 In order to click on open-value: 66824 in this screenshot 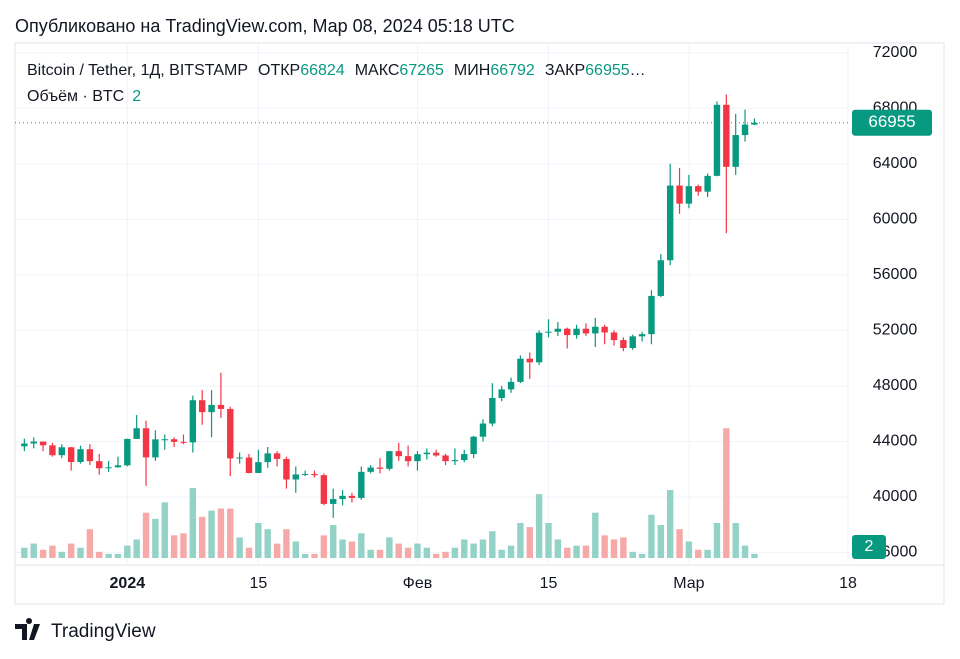, I will do `click(322, 70)`.